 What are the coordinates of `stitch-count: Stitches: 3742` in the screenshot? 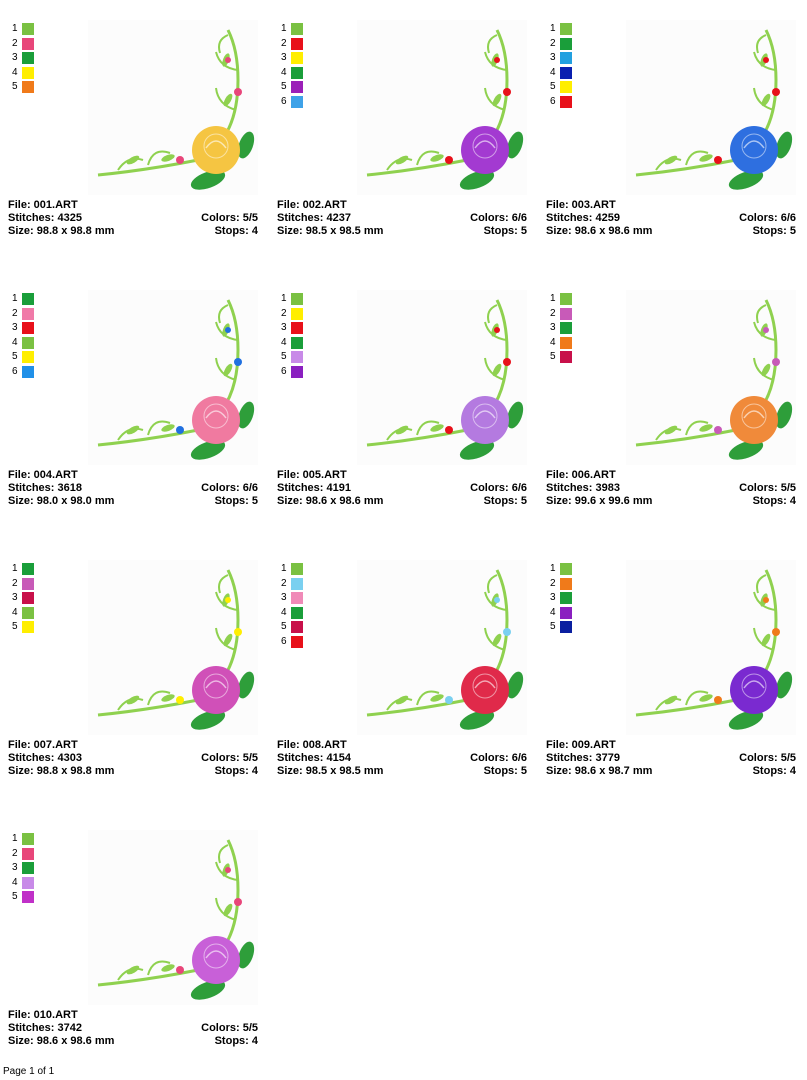 It's located at (45, 1028).